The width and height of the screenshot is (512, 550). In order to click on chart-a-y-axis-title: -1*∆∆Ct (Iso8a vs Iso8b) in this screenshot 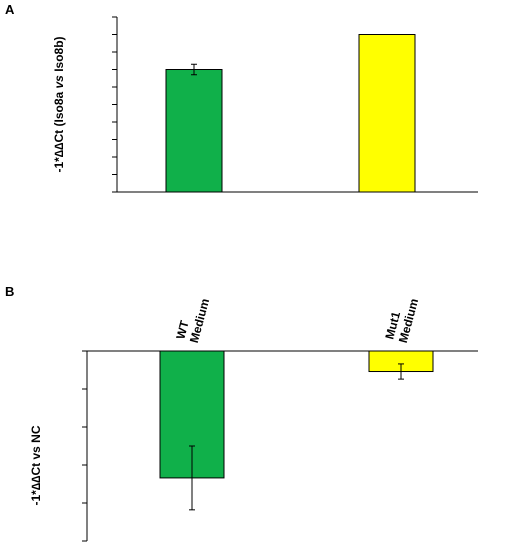, I will do `click(59, 104)`.